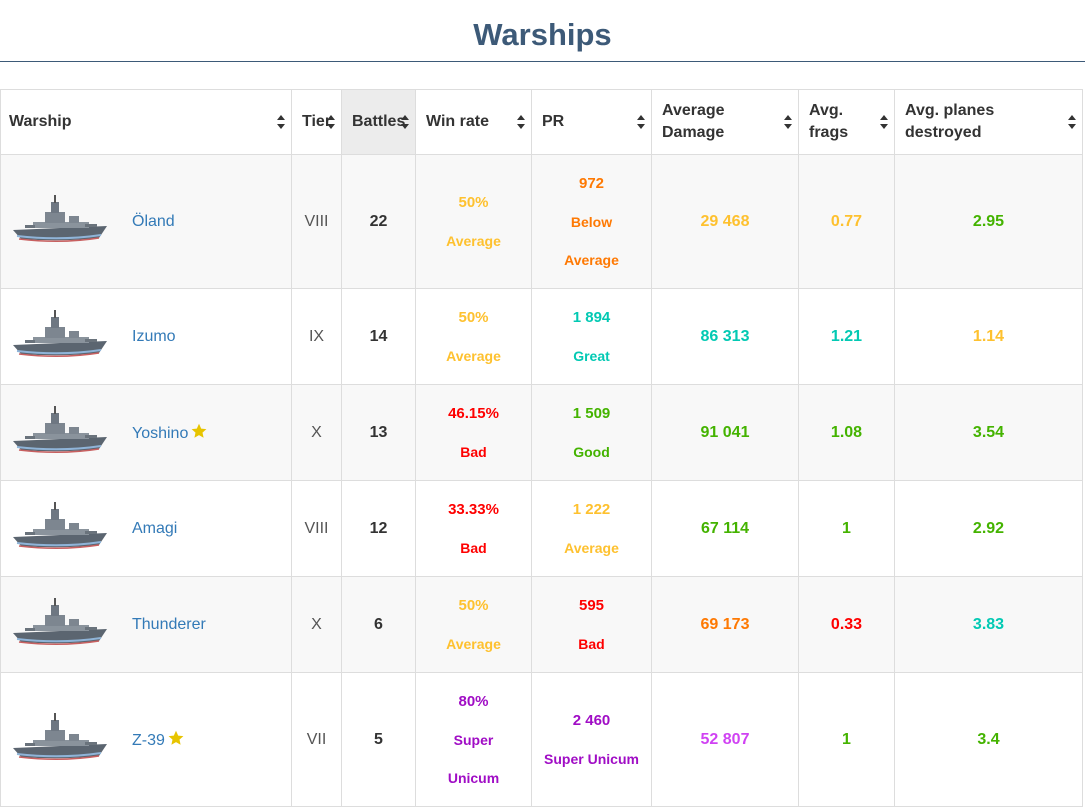 Image resolution: width=1085 pixels, height=807 pixels. I want to click on avg-planes-cell: 2.95, so click(988, 221).